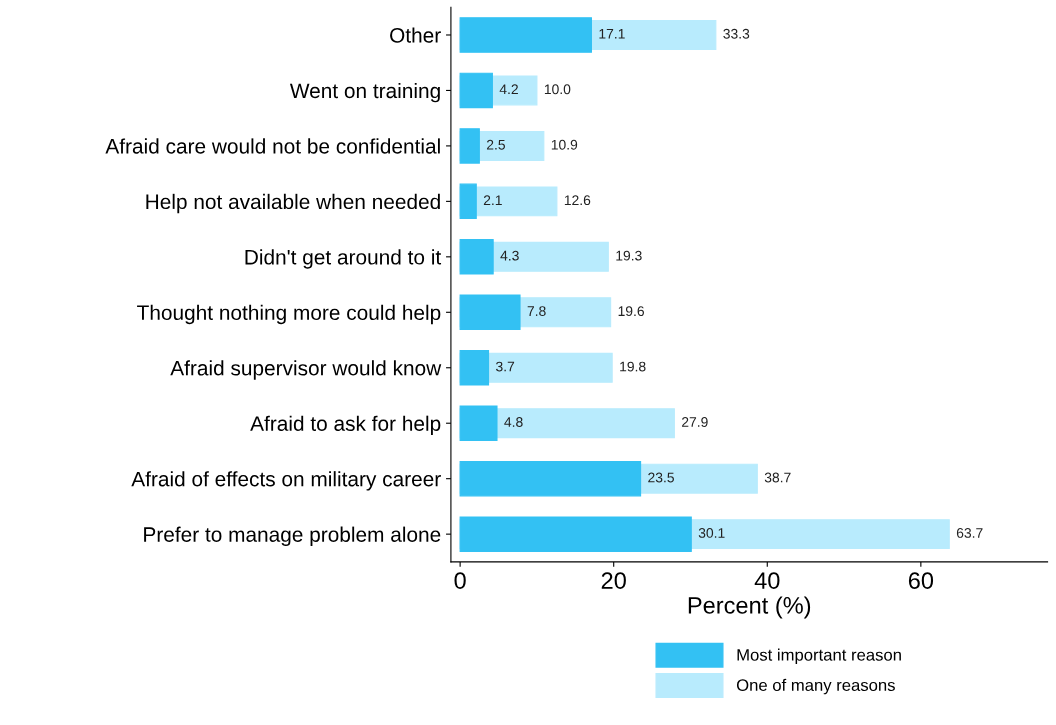  I want to click on data-label: 27.9, so click(695, 422).